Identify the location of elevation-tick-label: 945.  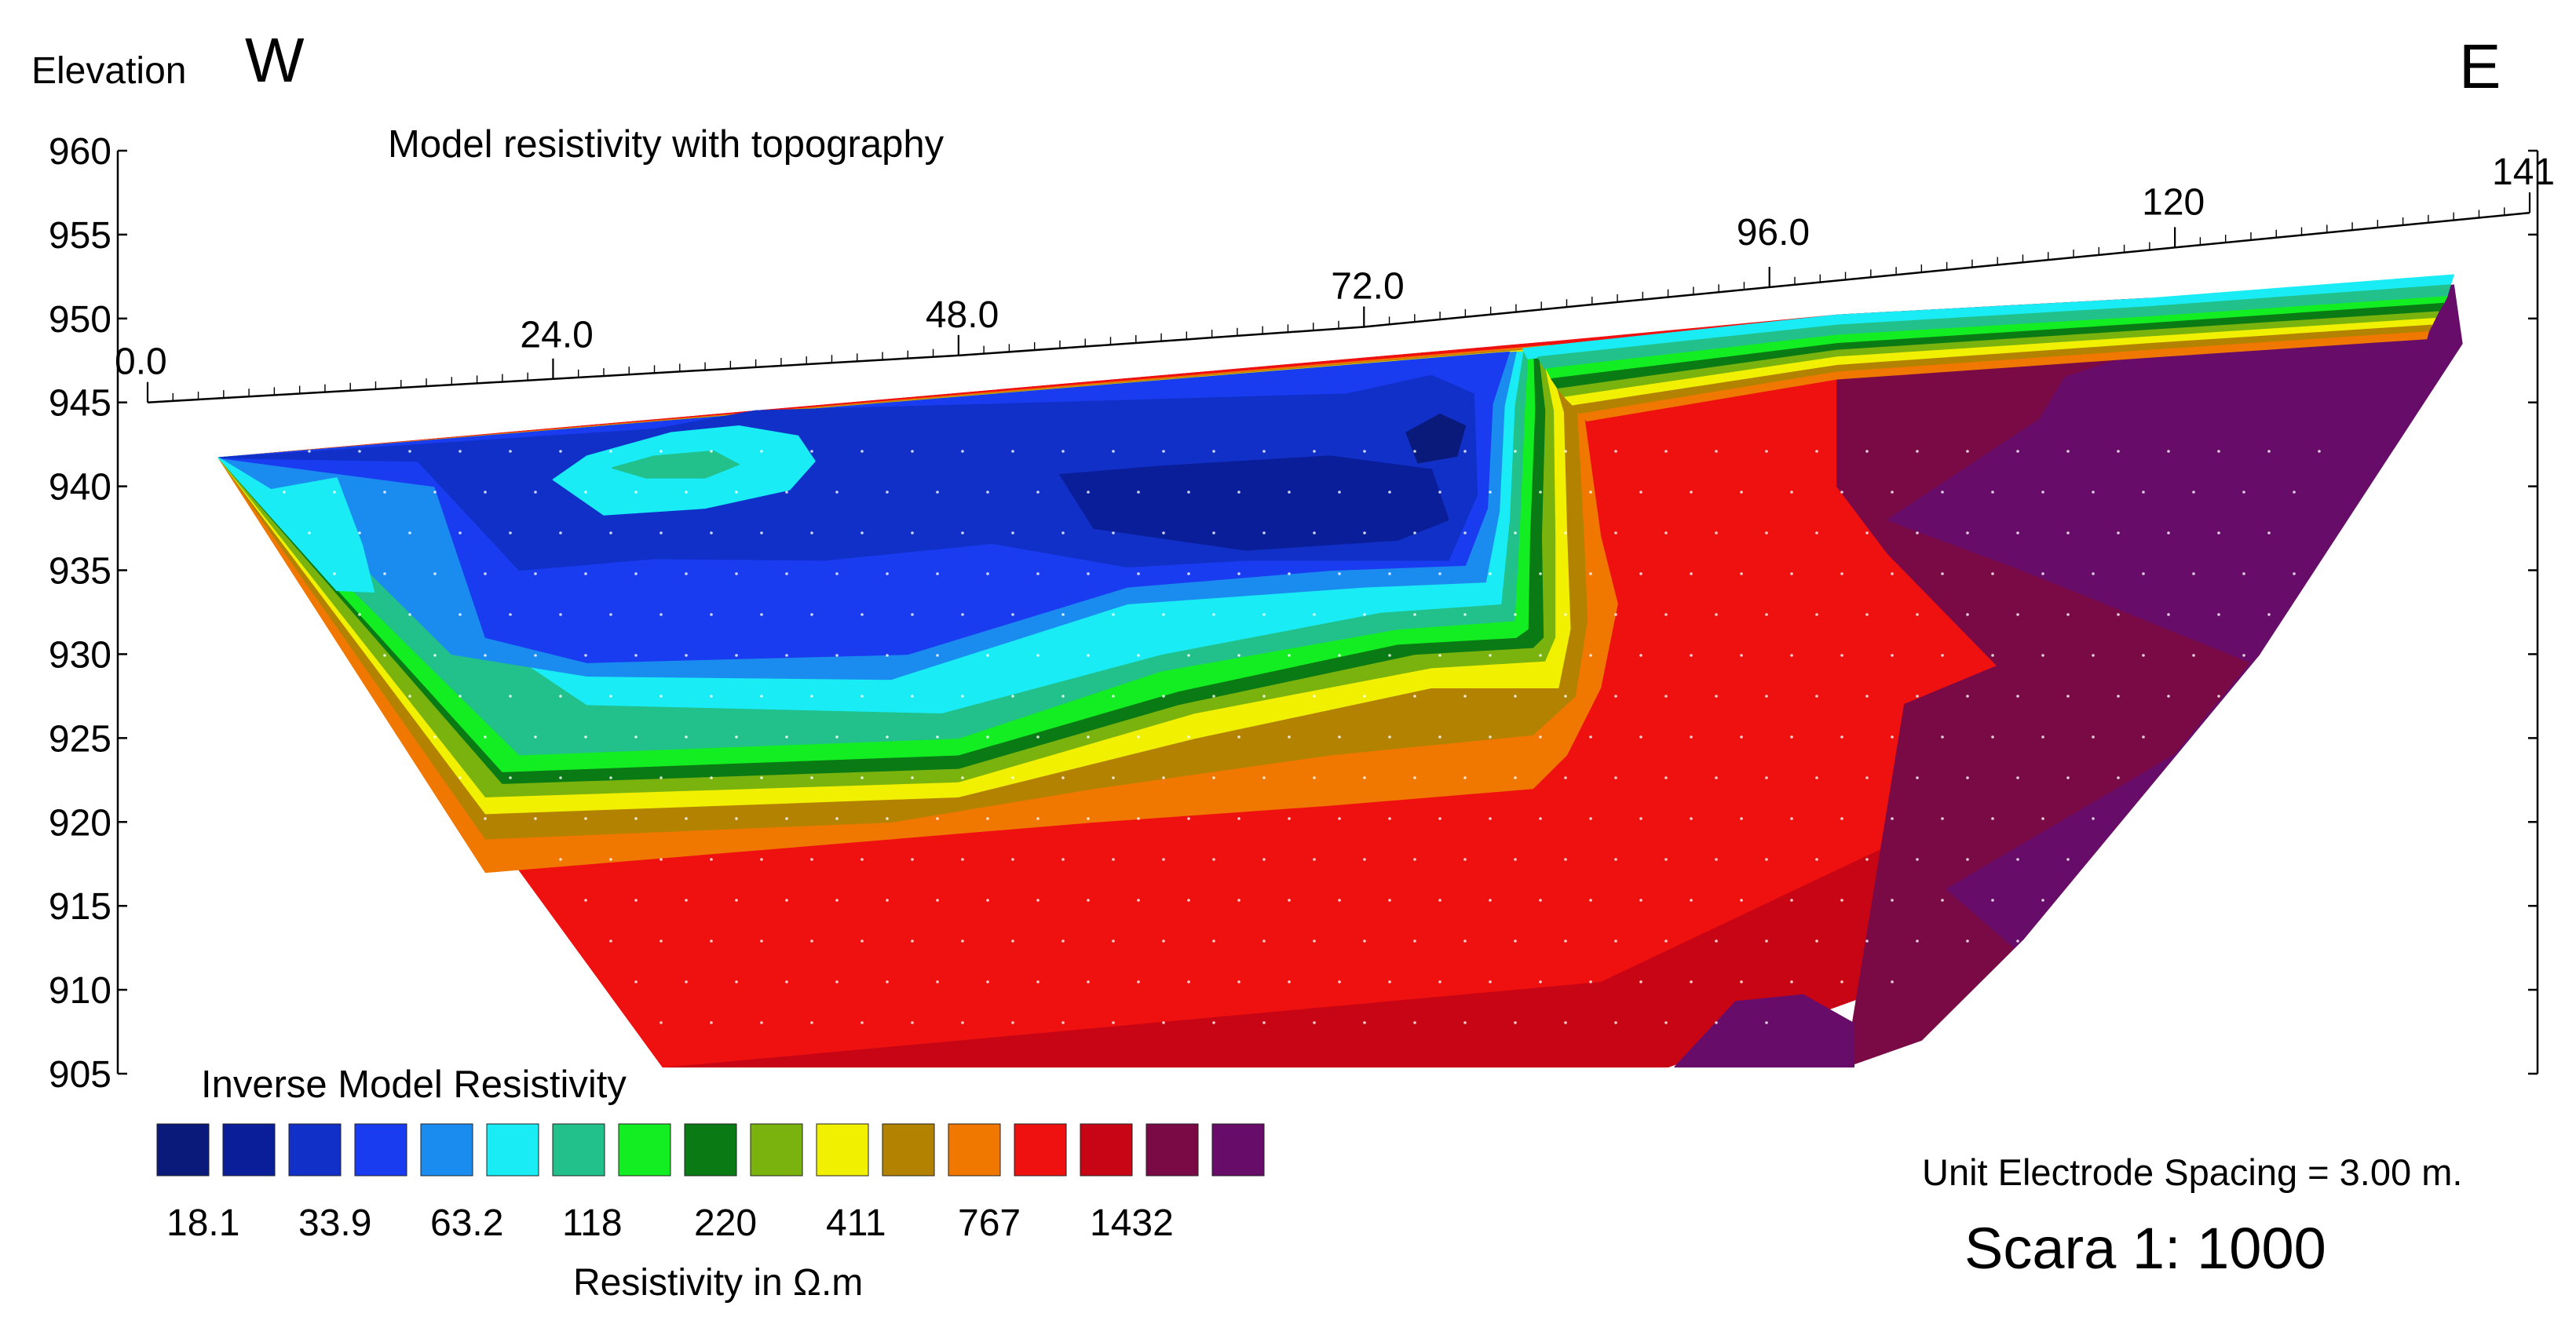
(80, 404).